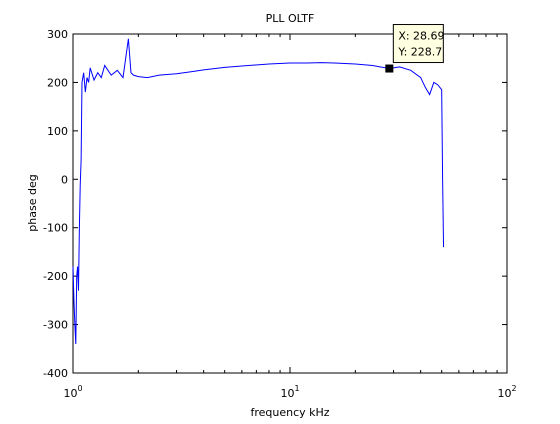  Describe the element at coordinates (290, 18) in the screenshot. I see `chart-title: PLL OLTF` at that location.